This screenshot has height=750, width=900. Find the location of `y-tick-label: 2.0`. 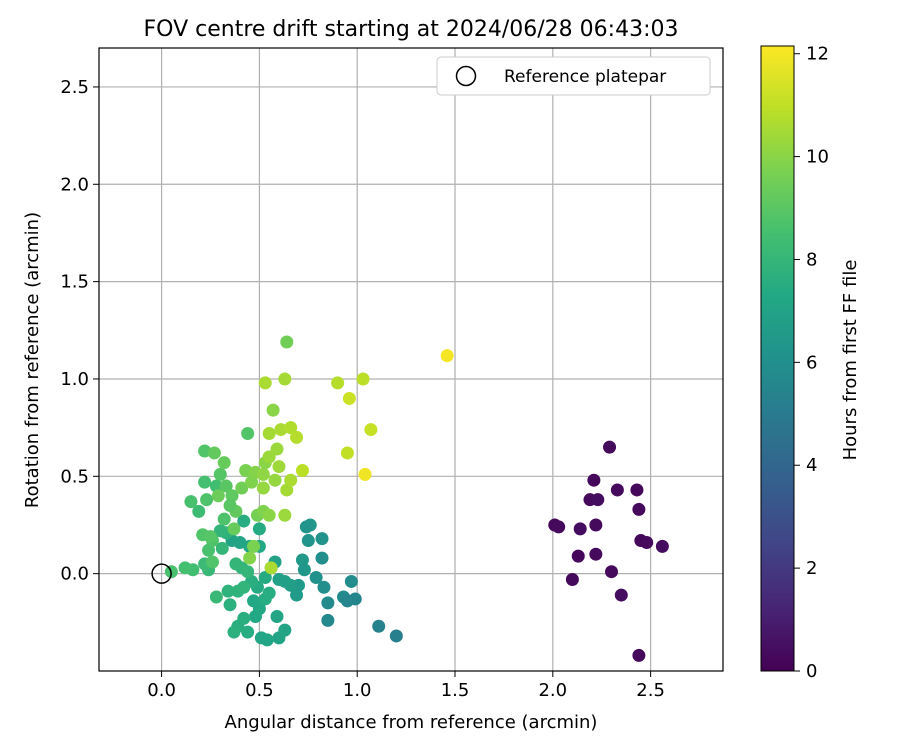

y-tick-label: 2.0 is located at coordinates (74, 184).